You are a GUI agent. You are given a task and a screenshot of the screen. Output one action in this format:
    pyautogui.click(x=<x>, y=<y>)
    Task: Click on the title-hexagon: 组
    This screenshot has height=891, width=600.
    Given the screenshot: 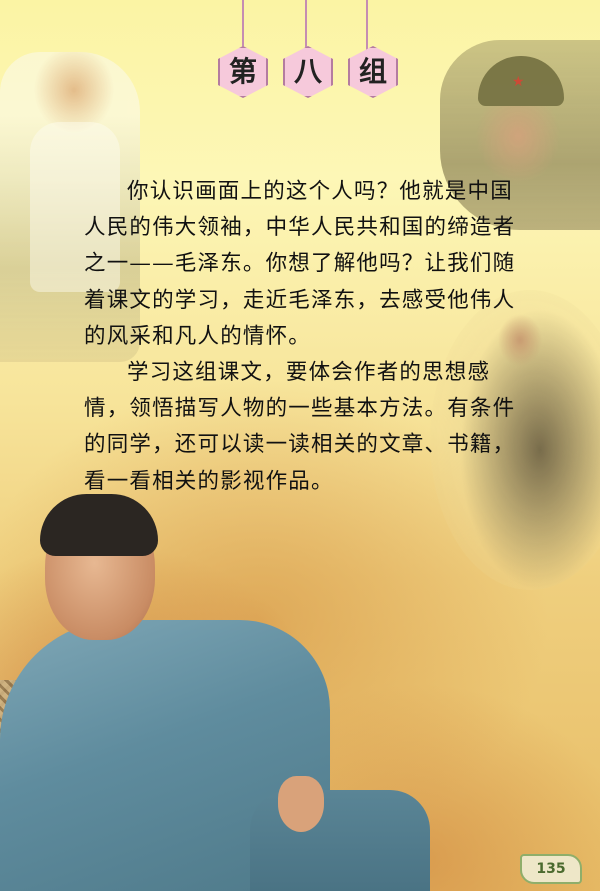 What is the action you would take?
    pyautogui.click(x=373, y=72)
    